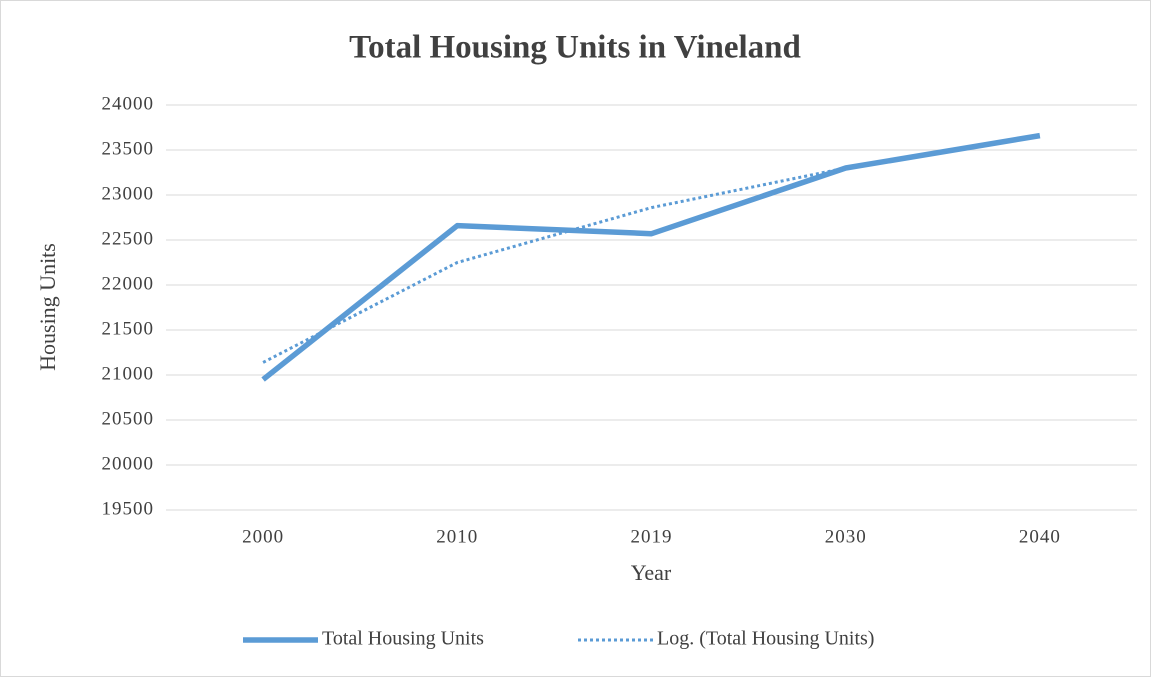  I want to click on y-tick-label: 23000, so click(128, 193).